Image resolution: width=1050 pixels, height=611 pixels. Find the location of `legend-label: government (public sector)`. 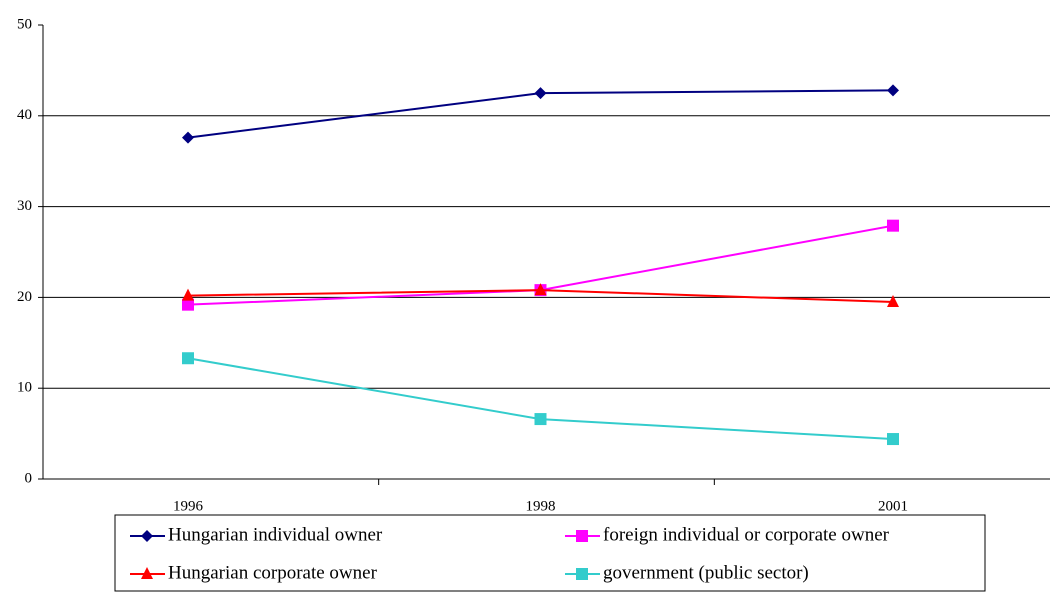

legend-label: government (public sector) is located at coordinates (706, 572).